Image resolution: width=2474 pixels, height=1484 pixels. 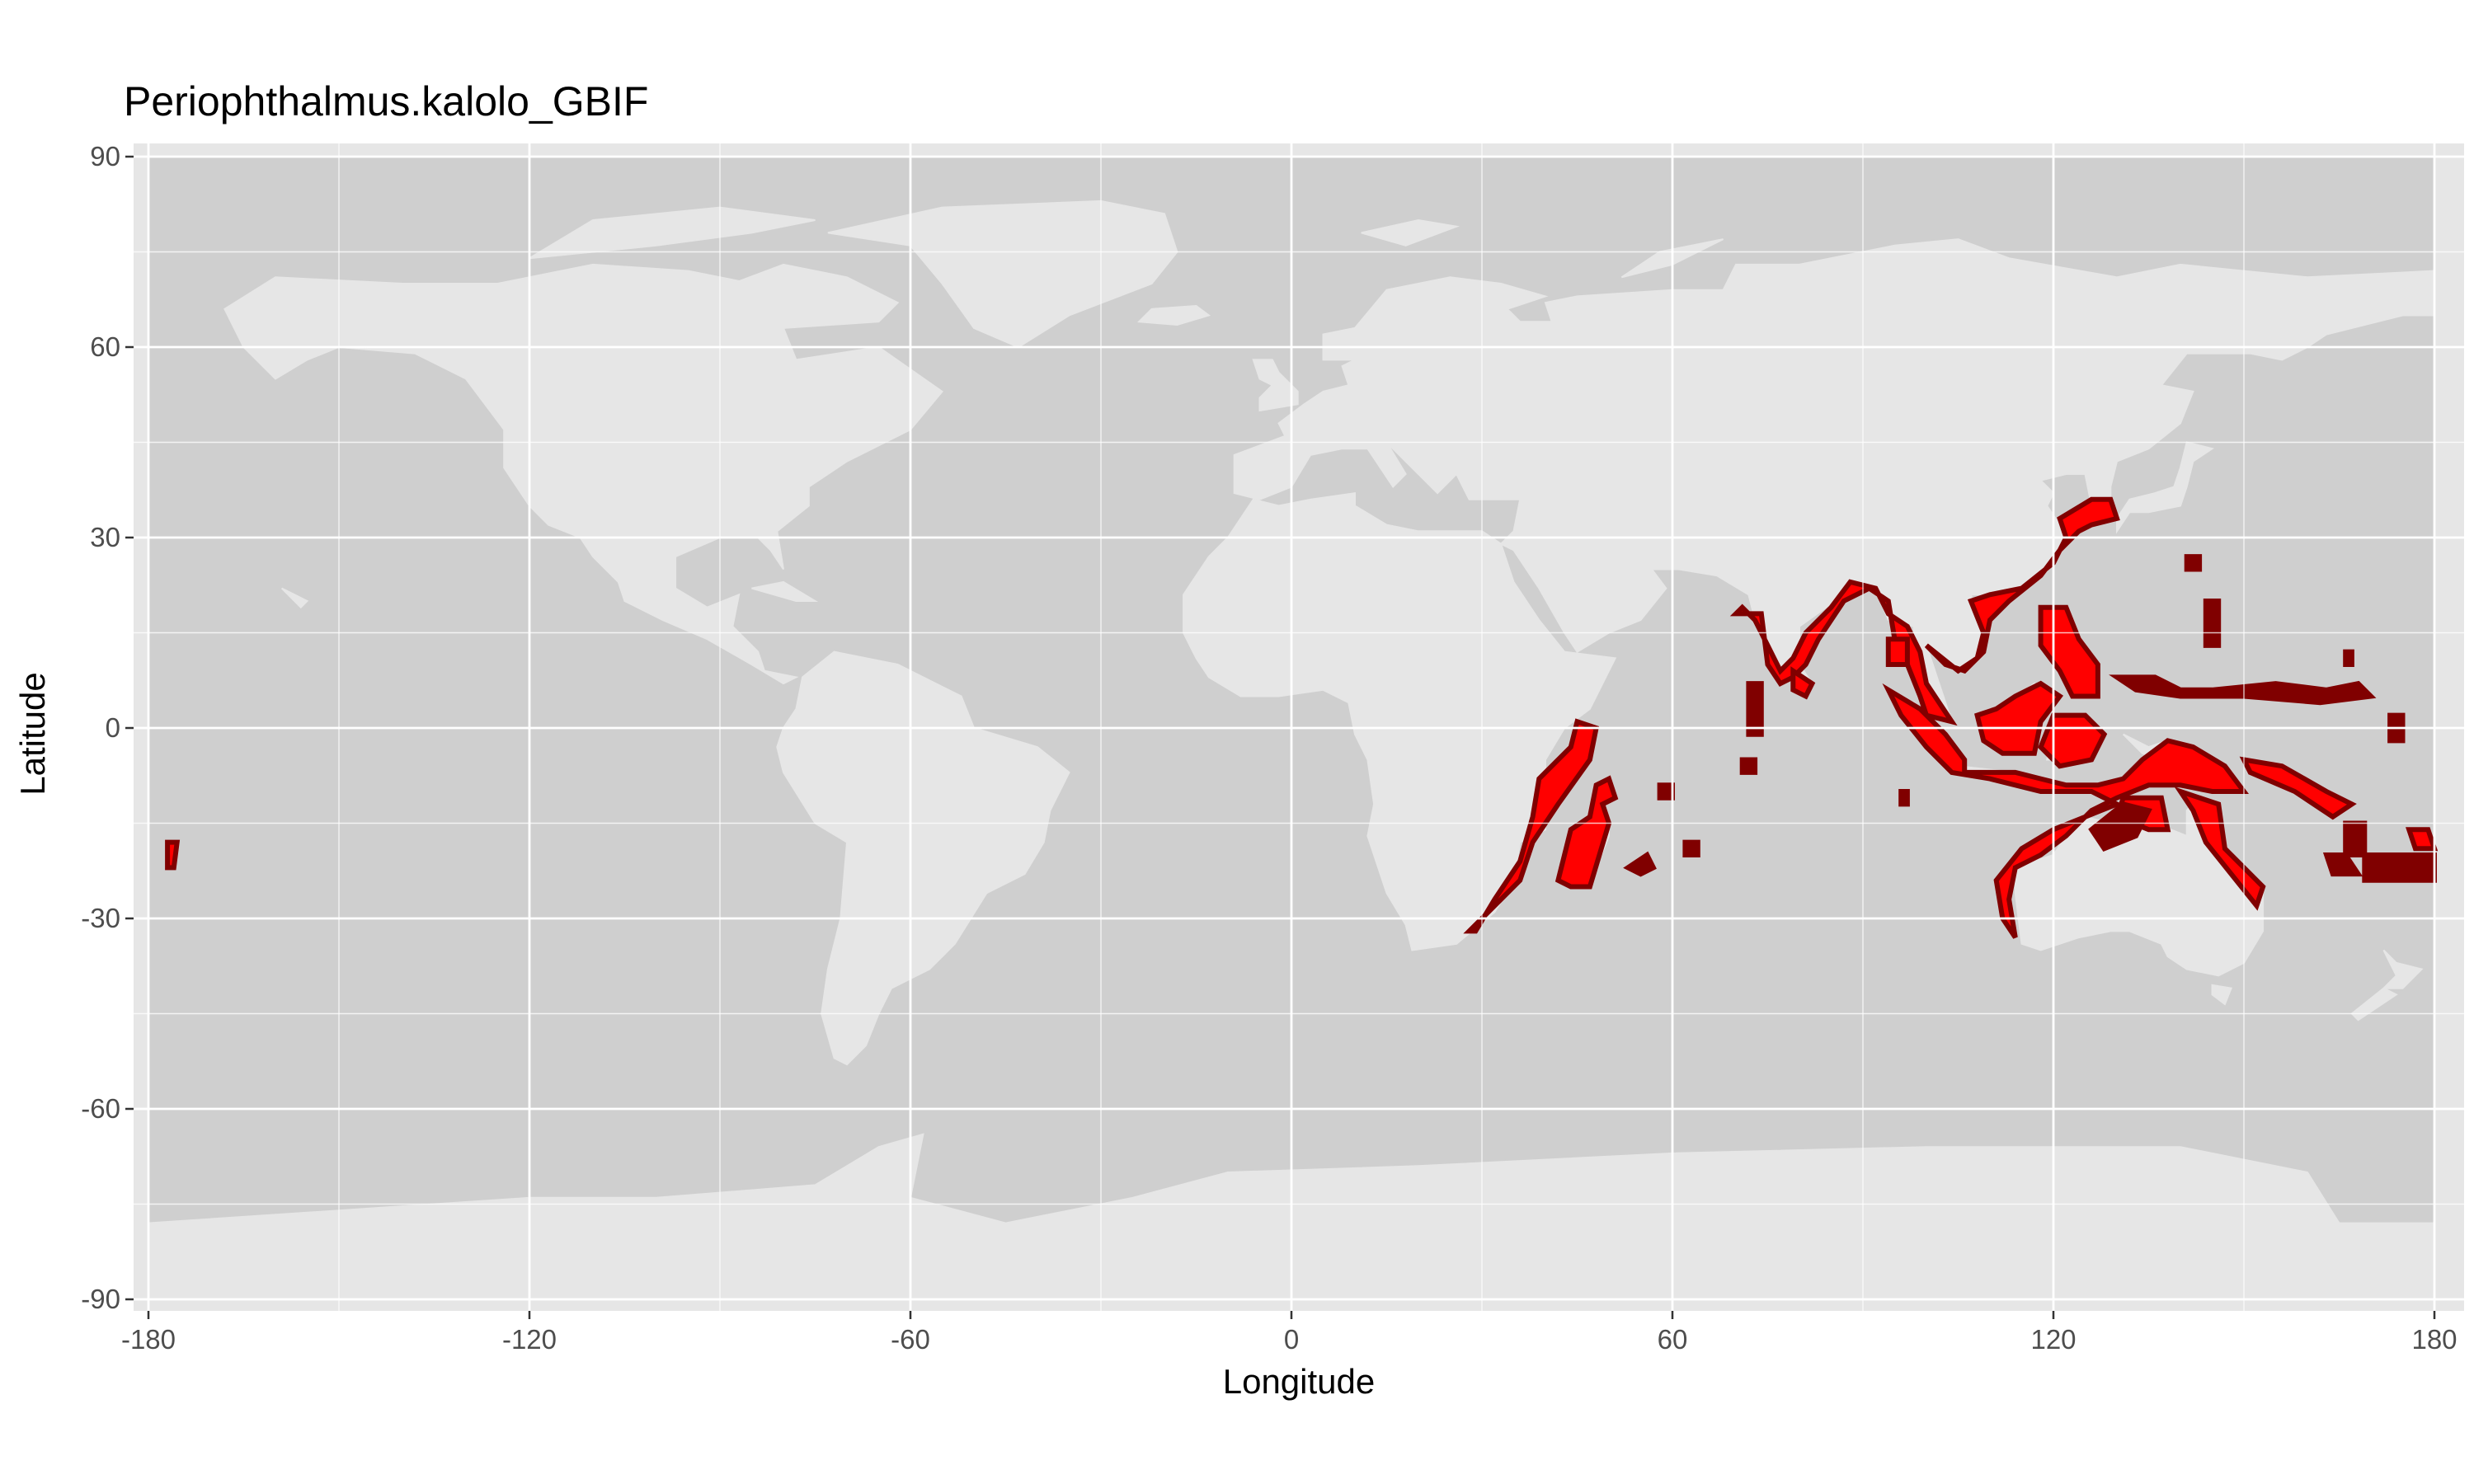 I want to click on land-tasmania, so click(x=2221, y=995).